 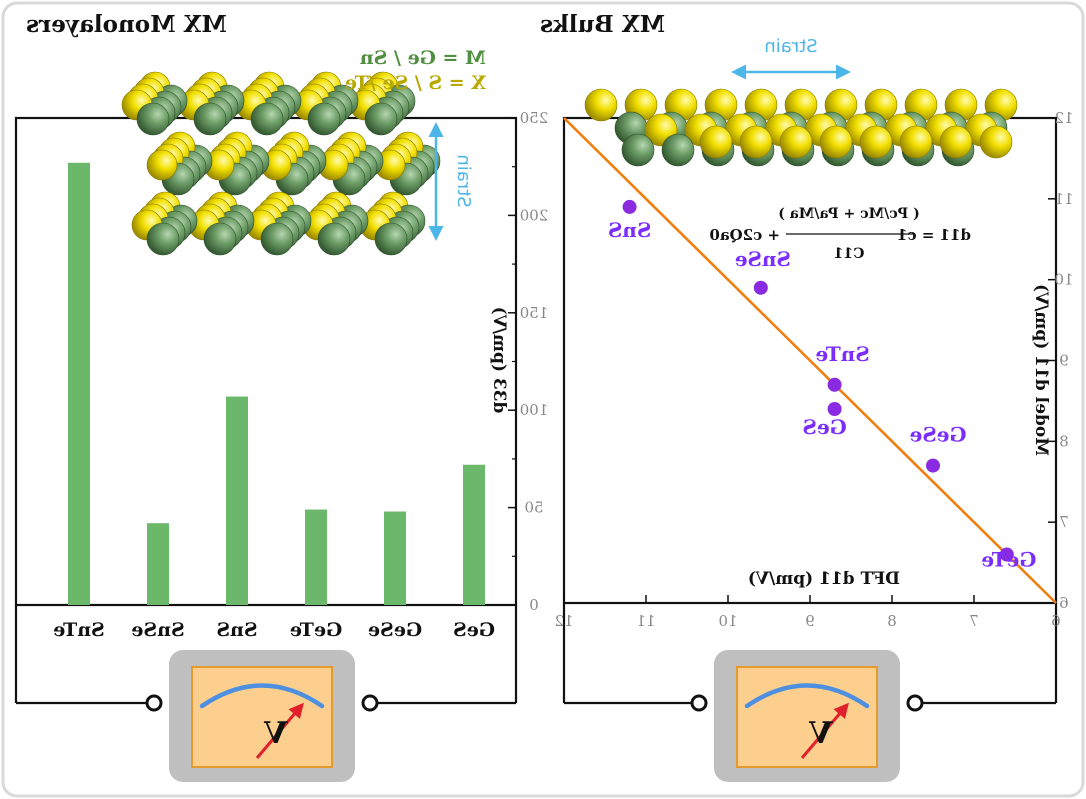 I want to click on model-formula: d11 = c1 ( Pc/Mc + Pa/Ma ) C11 + c2Qa0, so click(x=840, y=234).